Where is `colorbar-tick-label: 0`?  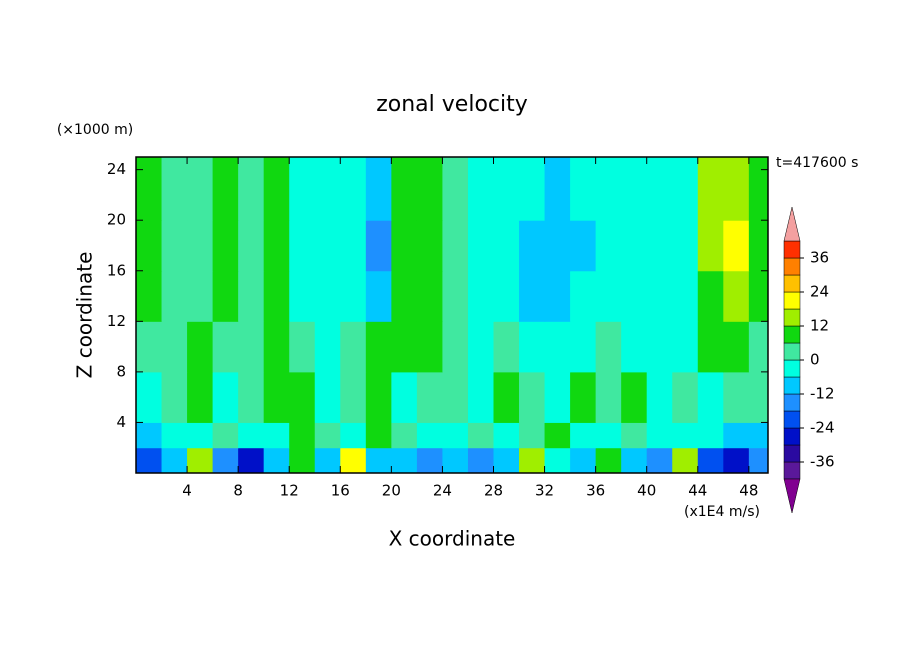 colorbar-tick-label: 0 is located at coordinates (815, 360).